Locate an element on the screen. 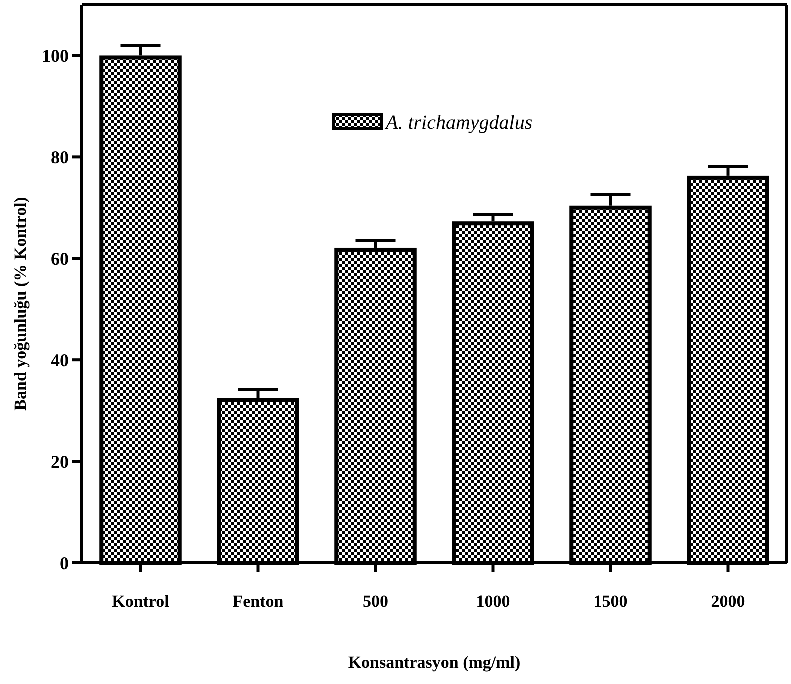 The height and width of the screenshot is (684, 791). y-tick-label: 80 is located at coordinates (60, 157).